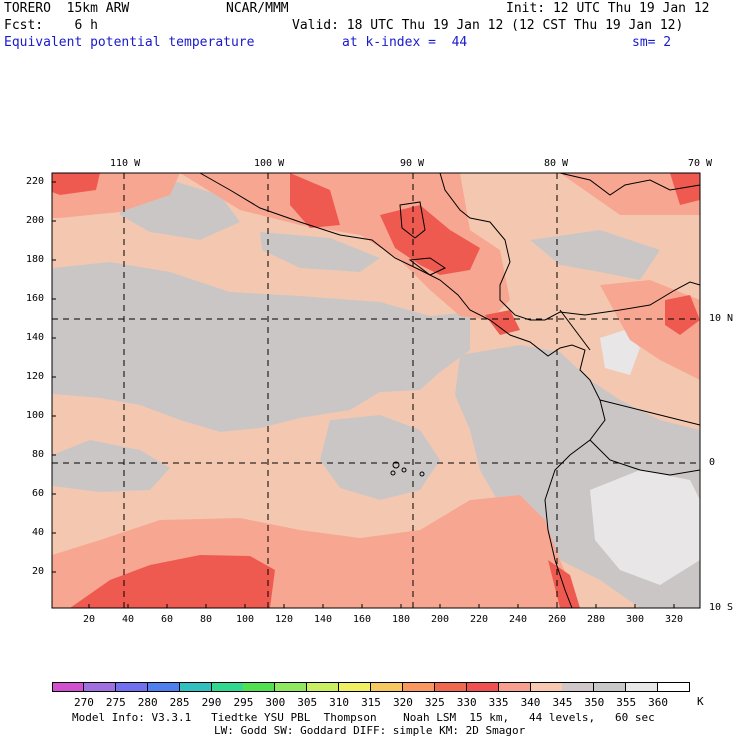  Describe the element at coordinates (562, 702) in the screenshot. I see `colorbar-label: 345` at that location.